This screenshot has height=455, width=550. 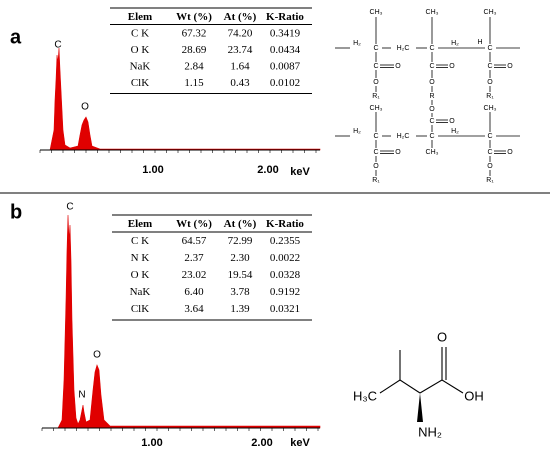 What do you see at coordinates (194, 33) in the screenshot?
I see `table-cell: 67.32` at bounding box center [194, 33].